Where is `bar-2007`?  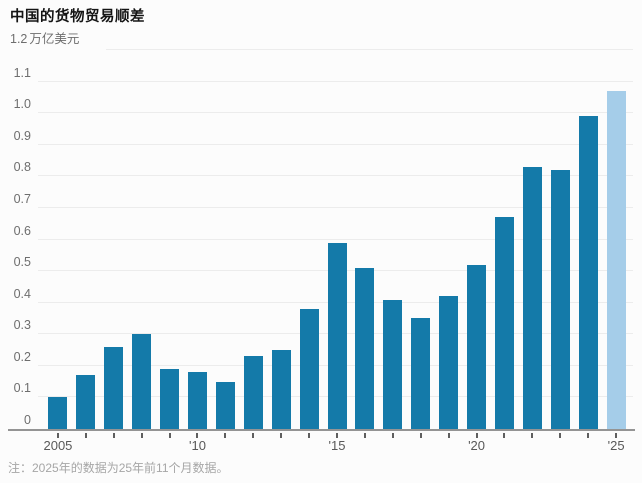 bar-2007 is located at coordinates (114, 387).